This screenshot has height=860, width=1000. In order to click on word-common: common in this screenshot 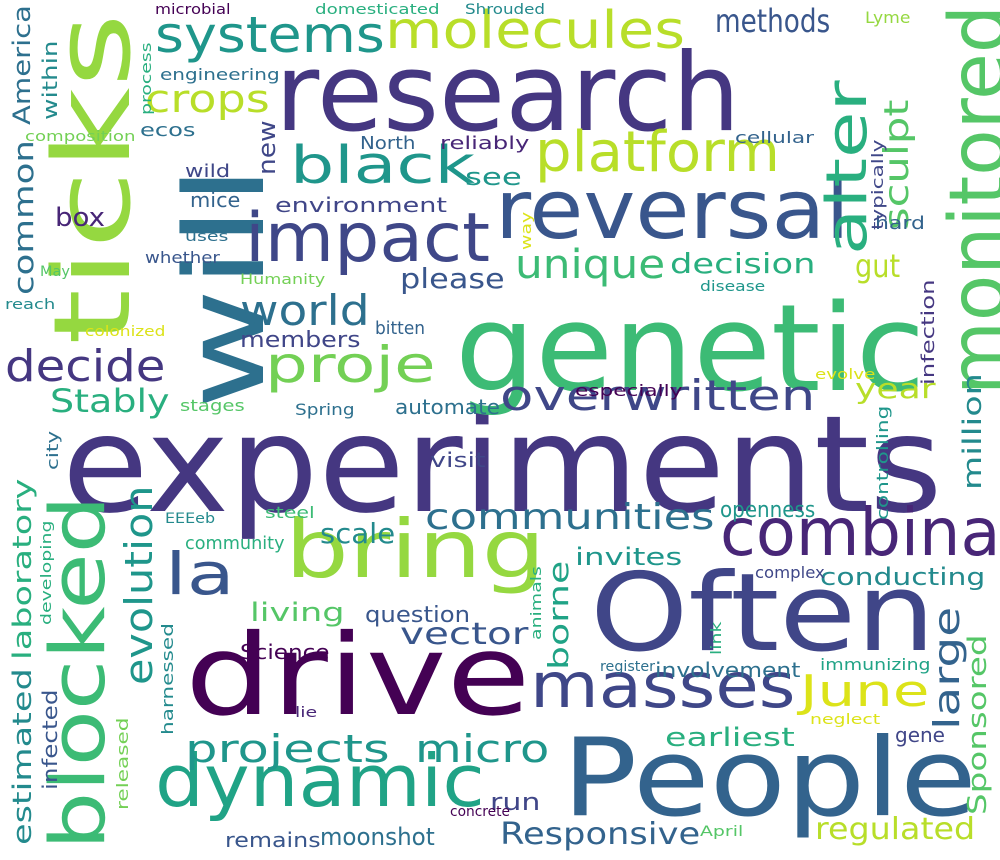, I will do `click(23, 217)`.